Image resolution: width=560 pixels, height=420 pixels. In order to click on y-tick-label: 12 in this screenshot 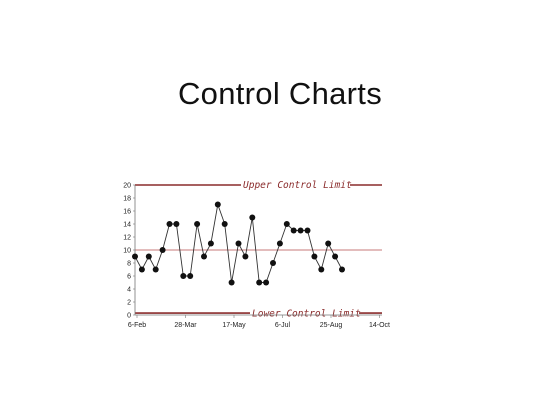, I will do `click(127, 238)`.